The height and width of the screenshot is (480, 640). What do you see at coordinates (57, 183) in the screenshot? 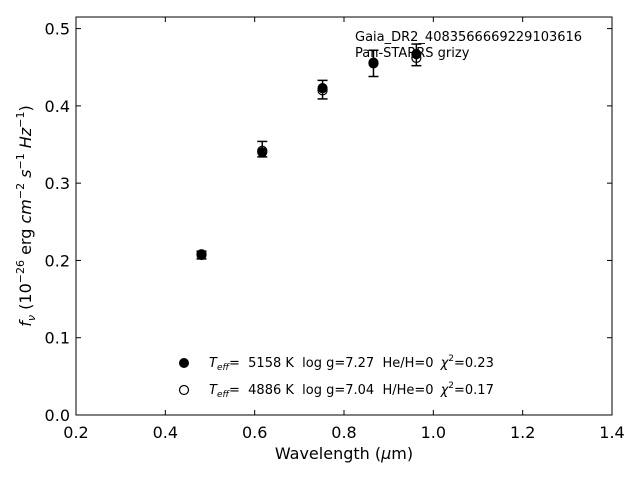
I see `y-tick-label: 0.3` at bounding box center [57, 183].